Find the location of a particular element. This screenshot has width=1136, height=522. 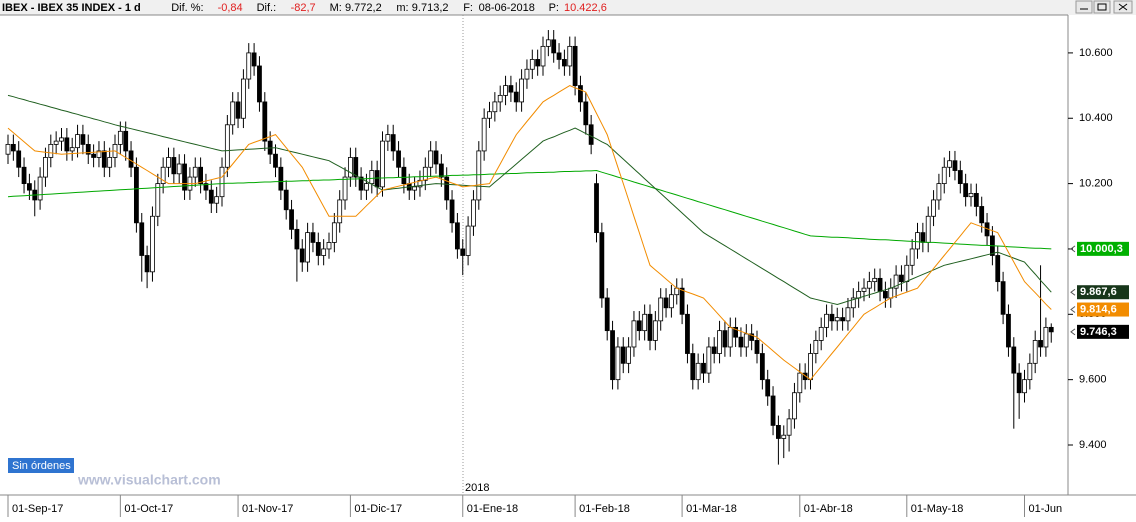

y-tick-label: 10.400 is located at coordinates (1096, 118).